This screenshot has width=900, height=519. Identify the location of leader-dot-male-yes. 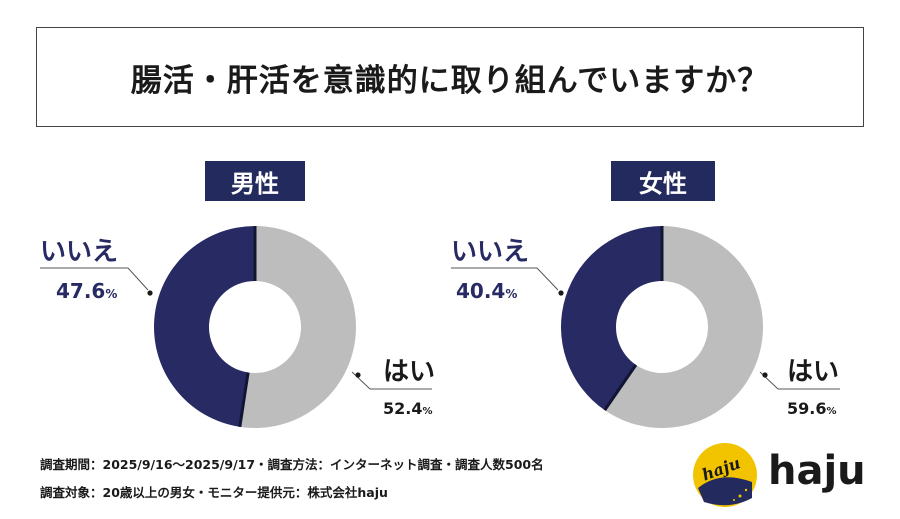
(358, 375).